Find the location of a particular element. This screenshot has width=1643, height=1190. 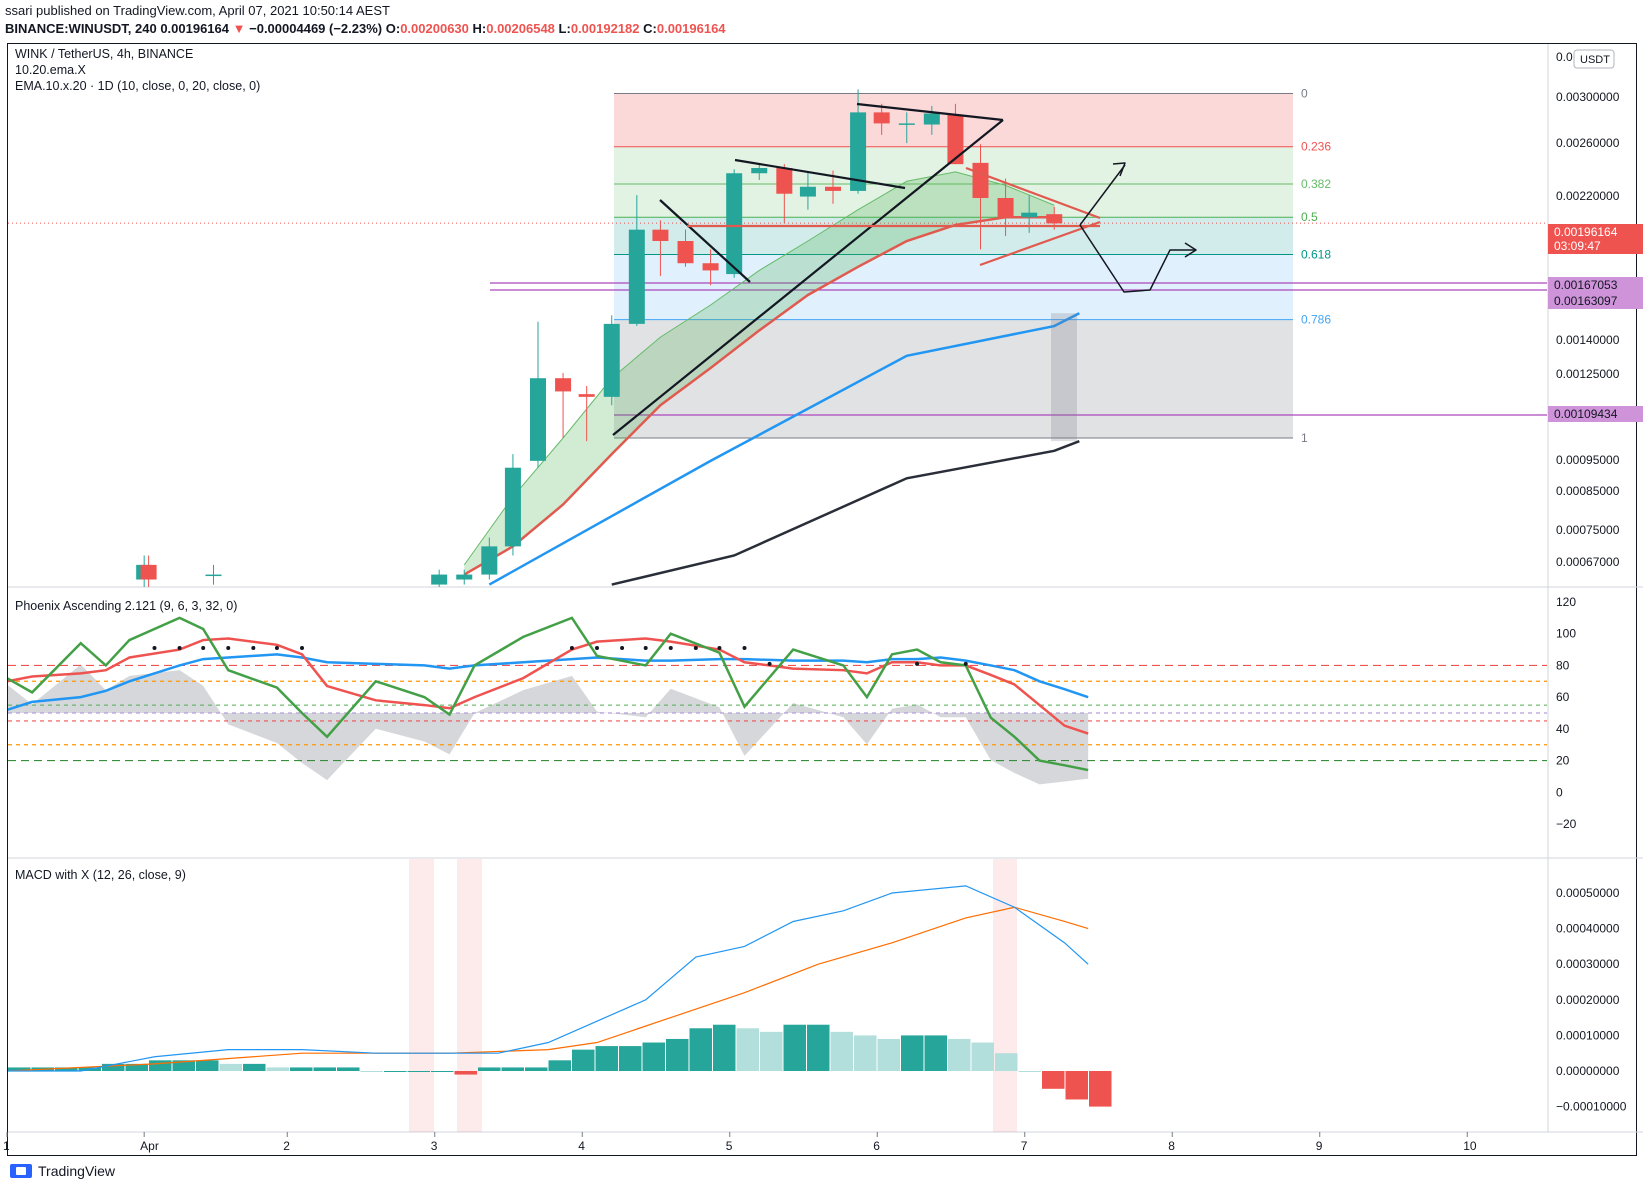

arrow-head is located at coordinates (1190, 250).